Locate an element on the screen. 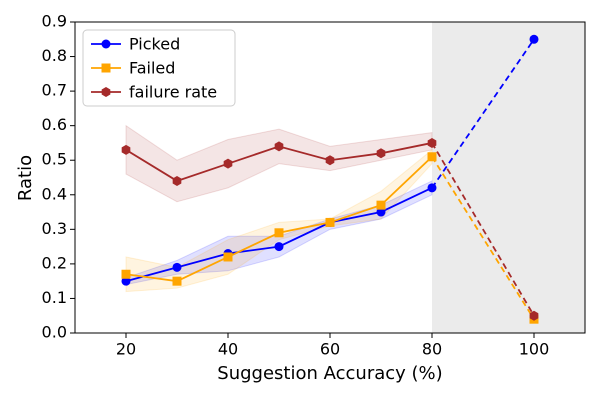 This screenshot has width=600, height=400. legend-box is located at coordinates (159, 68).